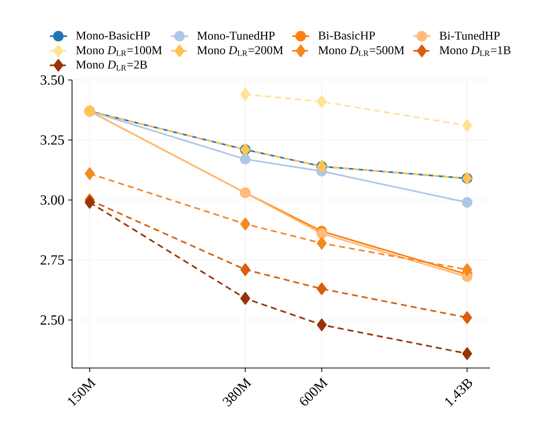 The height and width of the screenshot is (432, 547). I want to click on legend-label: Mono D$_{LR}$=100M, so click(119, 51).